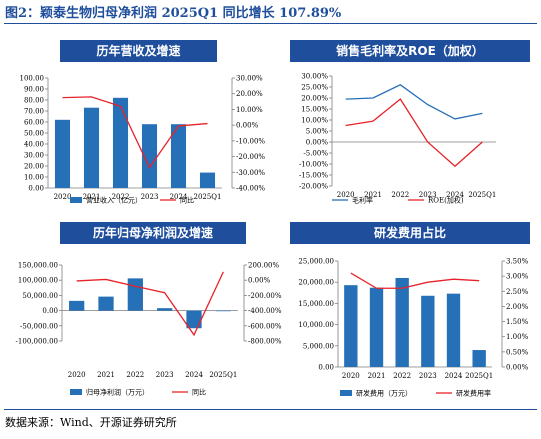  I want to click on panel-title-rd: 研发费用占比, so click(410, 233).